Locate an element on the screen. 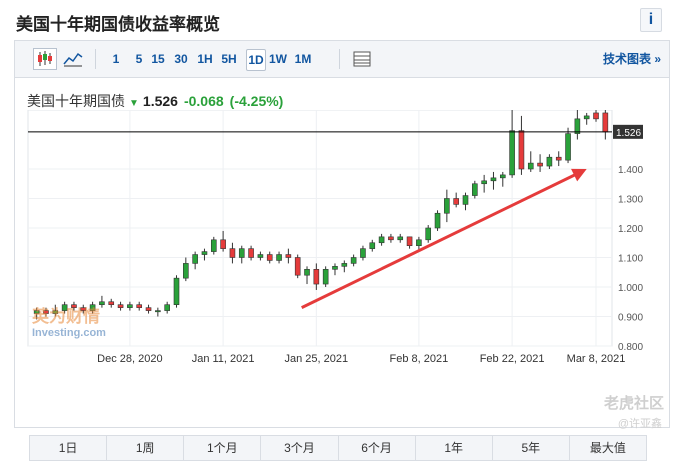  period-button: 5年 is located at coordinates (531, 448).